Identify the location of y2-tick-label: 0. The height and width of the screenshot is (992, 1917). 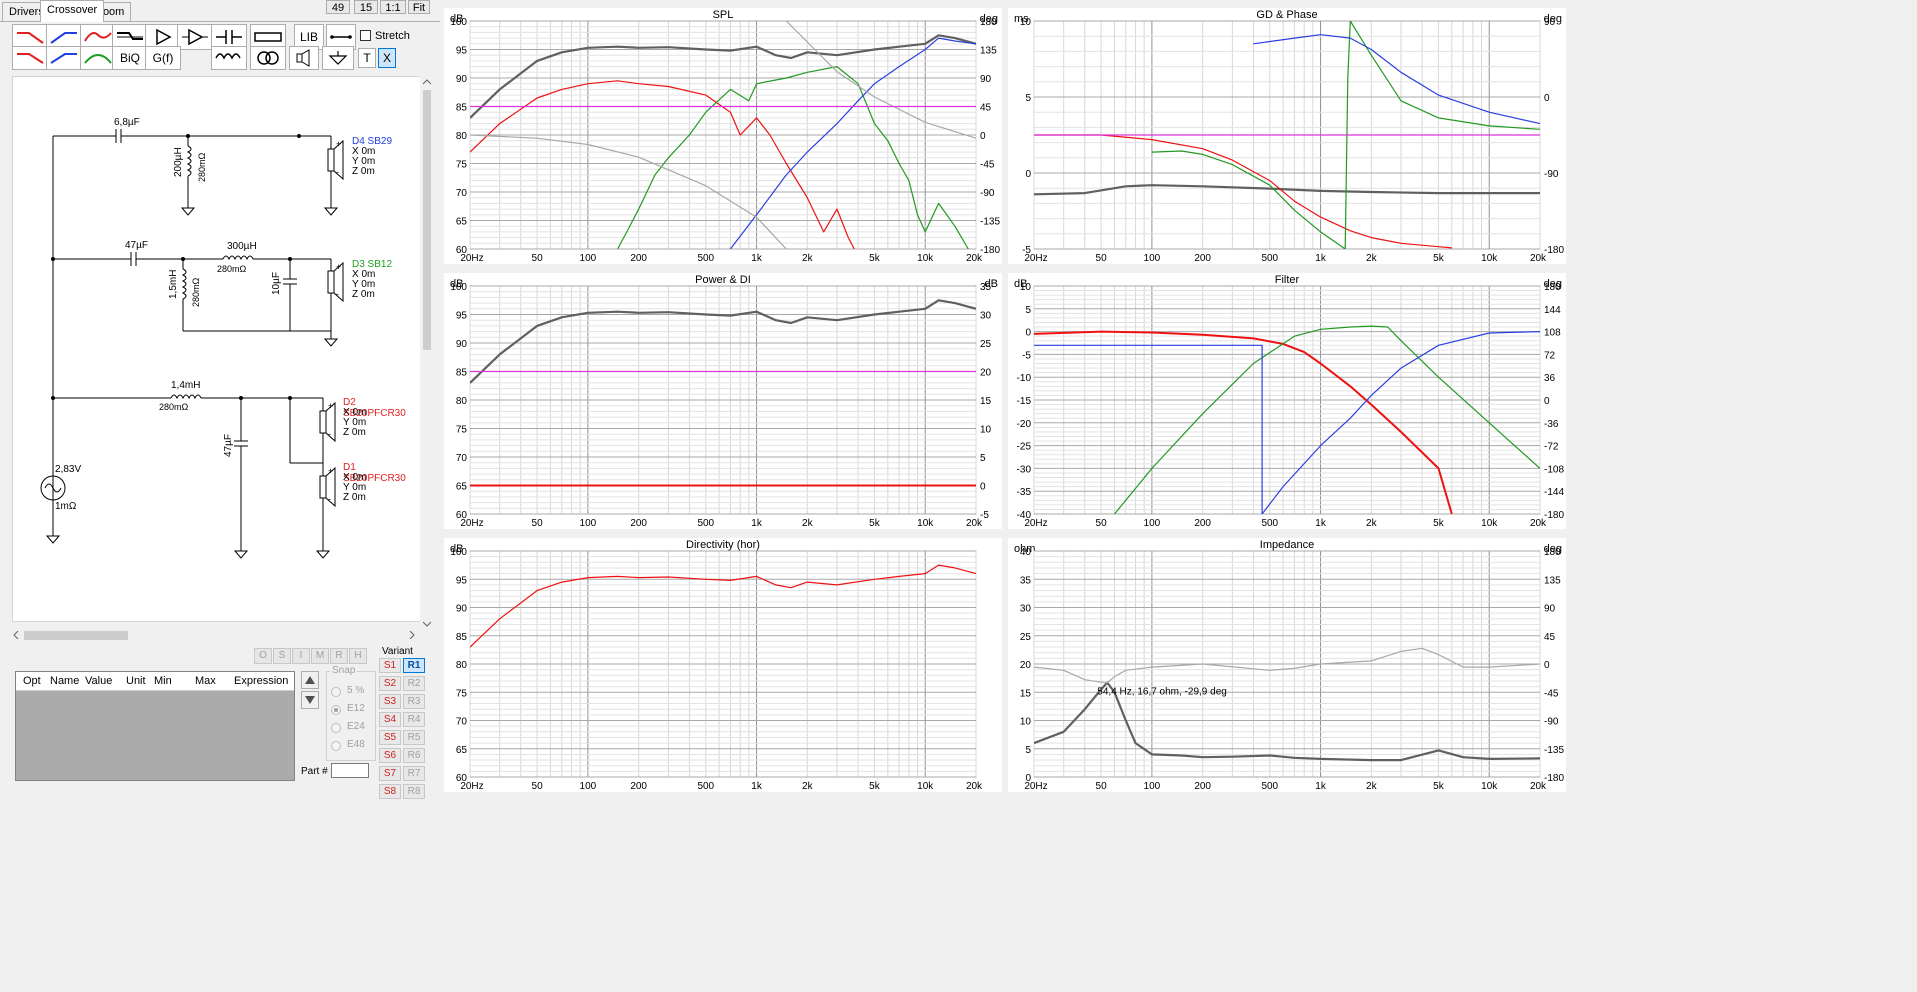
(1547, 401).